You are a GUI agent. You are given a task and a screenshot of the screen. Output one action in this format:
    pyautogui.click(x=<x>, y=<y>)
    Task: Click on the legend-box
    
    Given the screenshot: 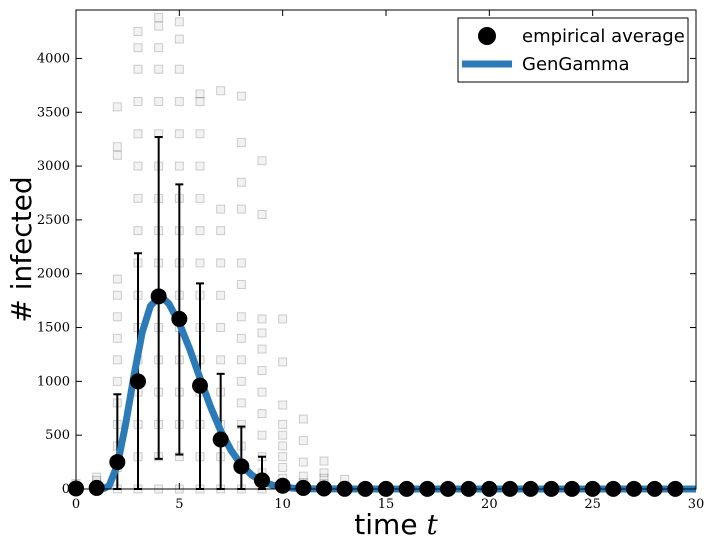 What is the action you would take?
    pyautogui.click(x=573, y=50)
    